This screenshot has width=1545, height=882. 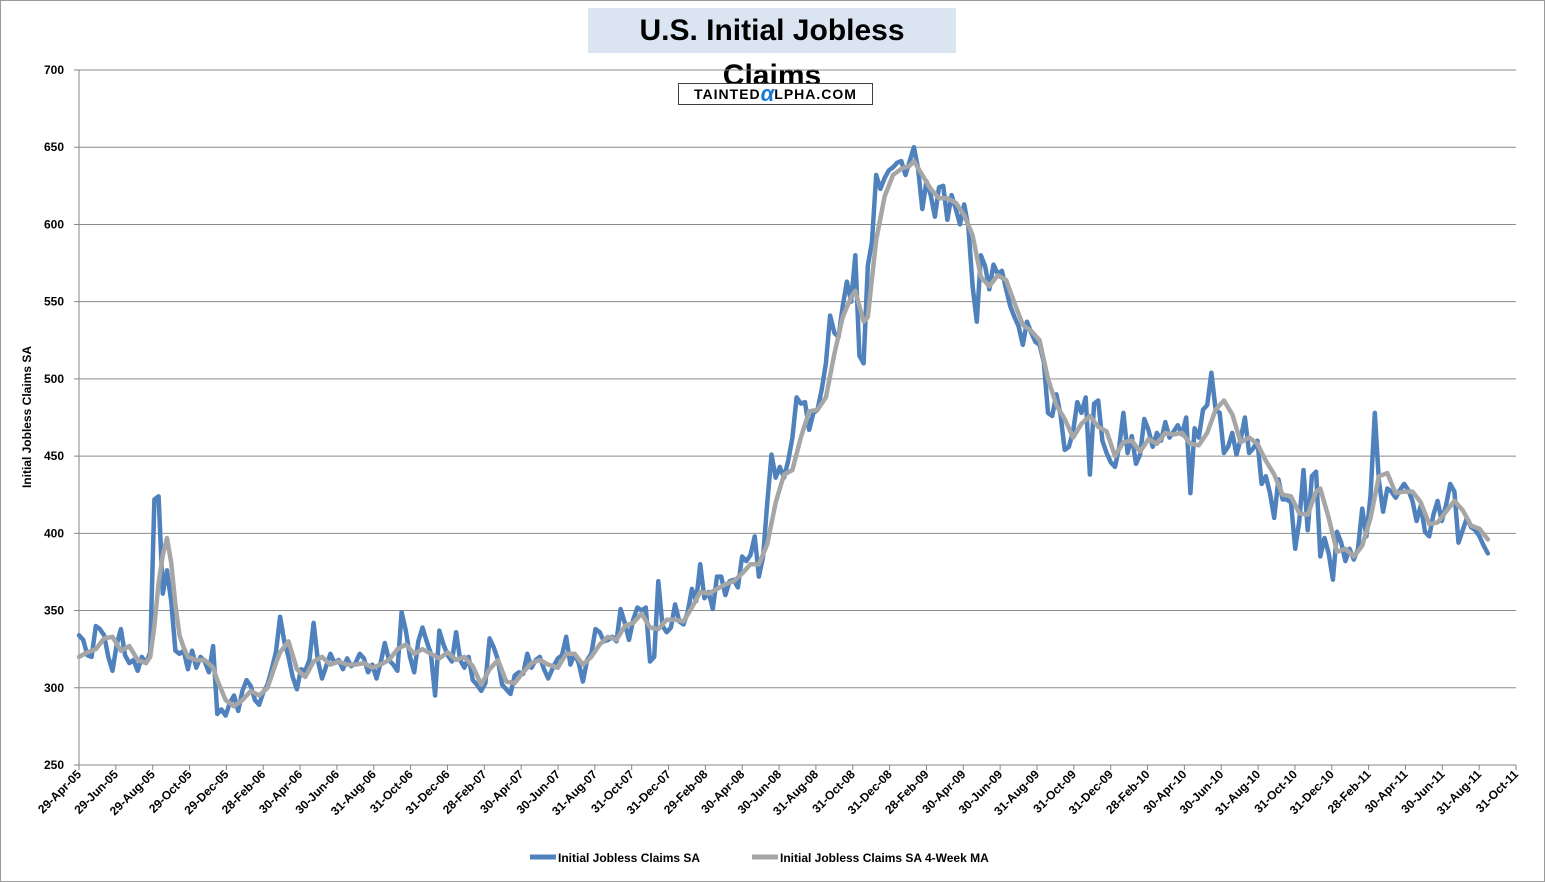 What do you see at coordinates (54, 533) in the screenshot?
I see `y-tick-label: 400` at bounding box center [54, 533].